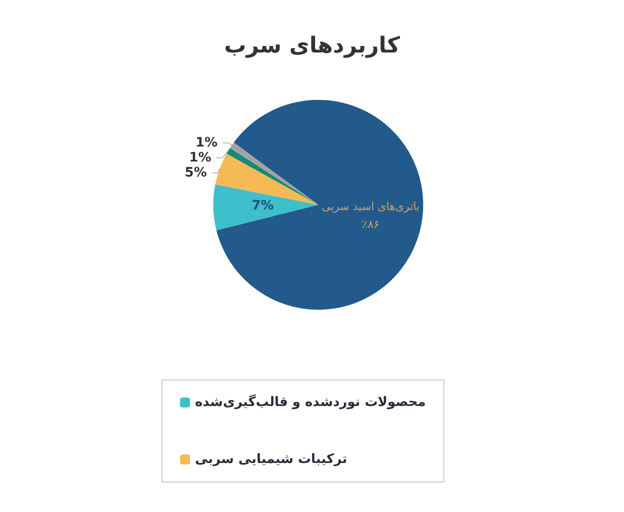  What do you see at coordinates (271, 459) in the screenshot?
I see `legend-label: ترکیبات شیمیایی سربی` at bounding box center [271, 459].